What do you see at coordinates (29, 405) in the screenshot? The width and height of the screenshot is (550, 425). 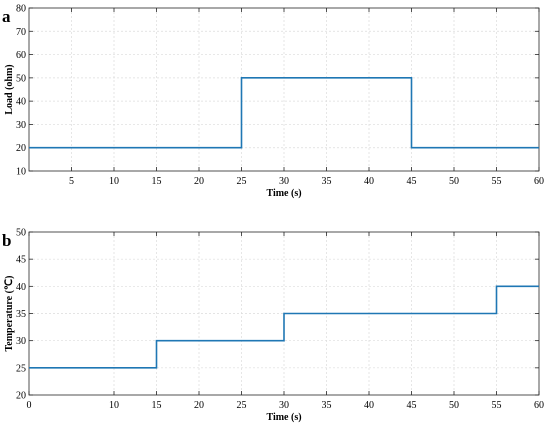 I see `x-tick-label: 0` at bounding box center [29, 405].